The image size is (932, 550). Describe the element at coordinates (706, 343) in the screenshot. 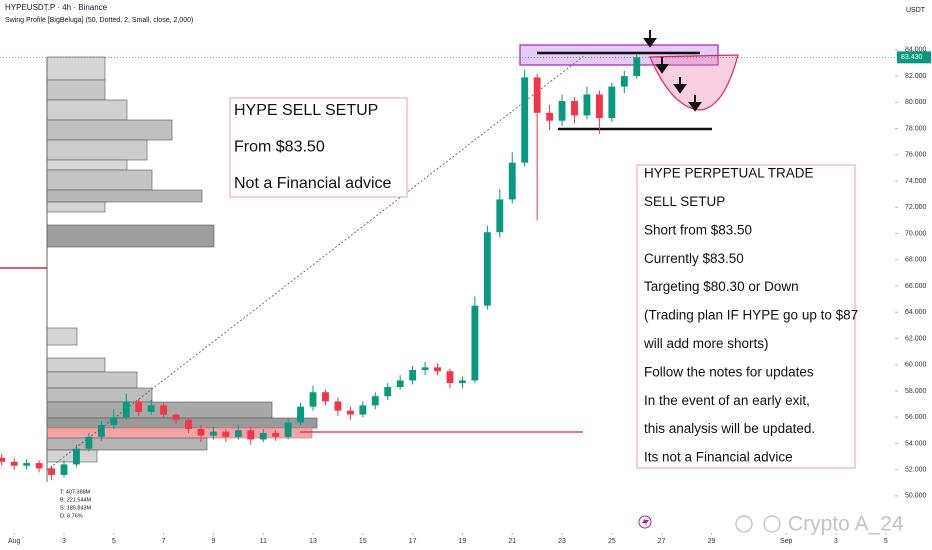

I see `note-line: will add more shorts)` at that location.